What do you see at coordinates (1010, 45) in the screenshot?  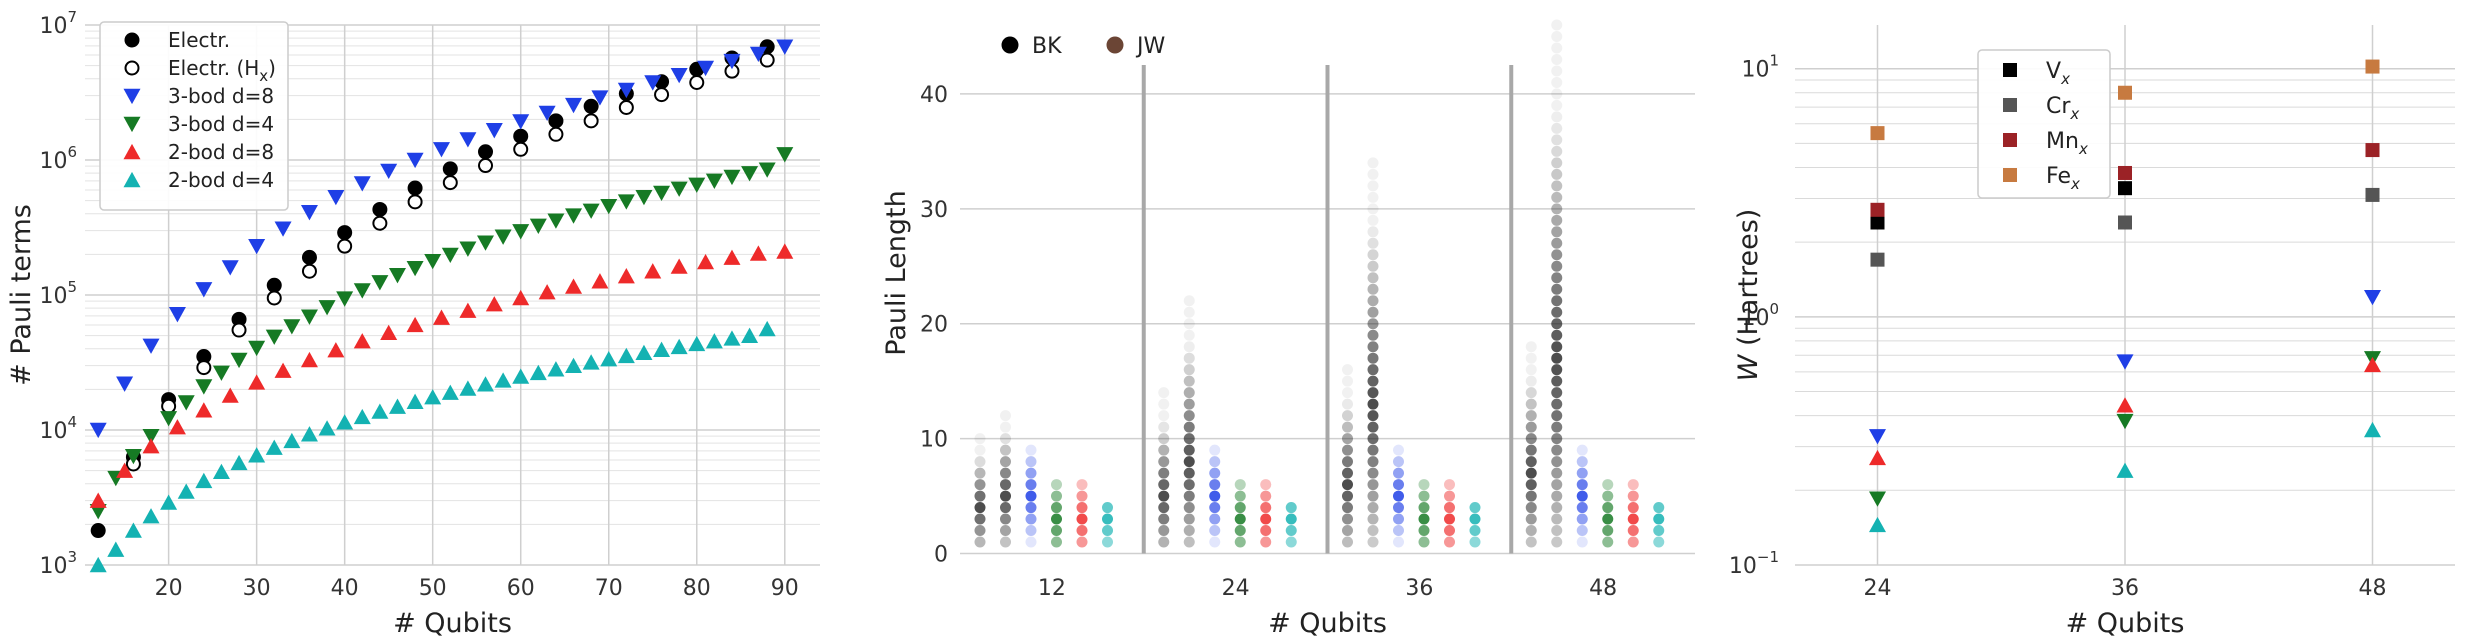 I see `legend-marker` at bounding box center [1010, 45].